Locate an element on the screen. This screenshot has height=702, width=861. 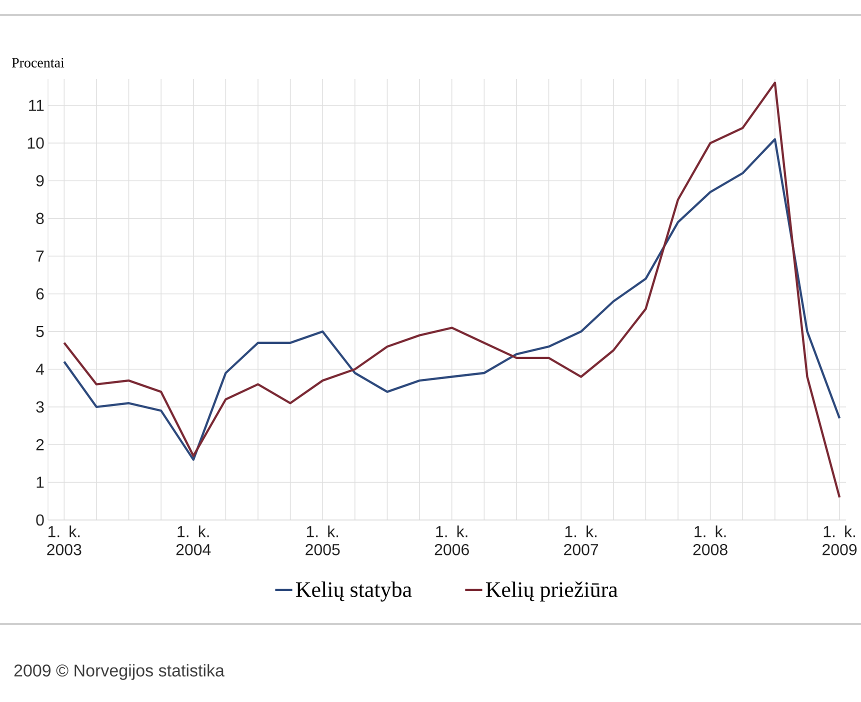
x-tick-label: 1. k. 2003 is located at coordinates (64, 541).